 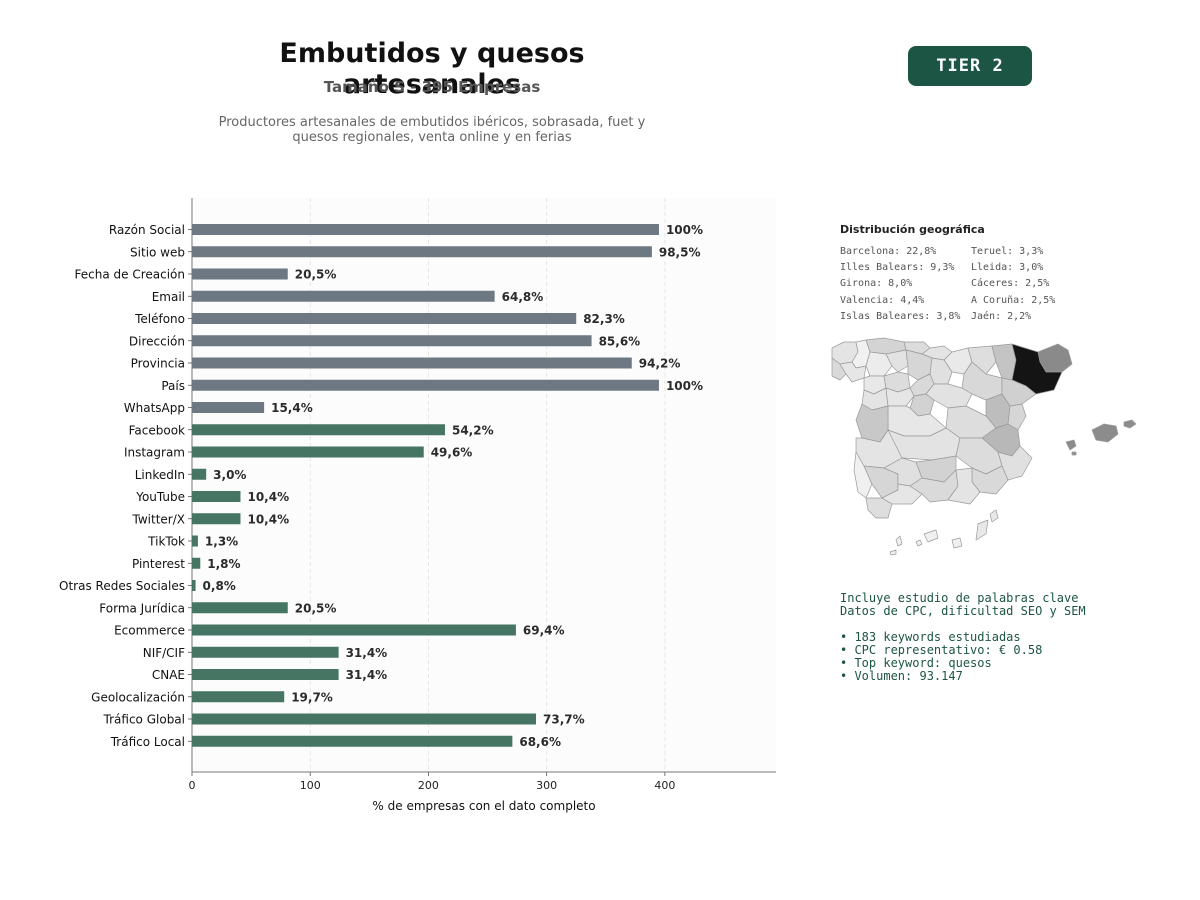 I want to click on tier-badge: TIER 2, so click(x=970, y=66).